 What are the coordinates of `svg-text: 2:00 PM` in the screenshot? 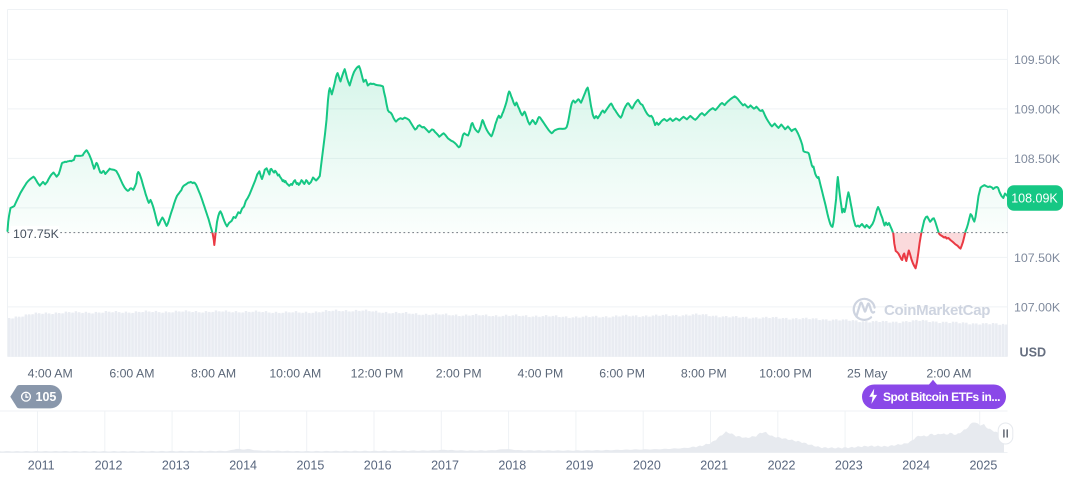 It's located at (459, 373).